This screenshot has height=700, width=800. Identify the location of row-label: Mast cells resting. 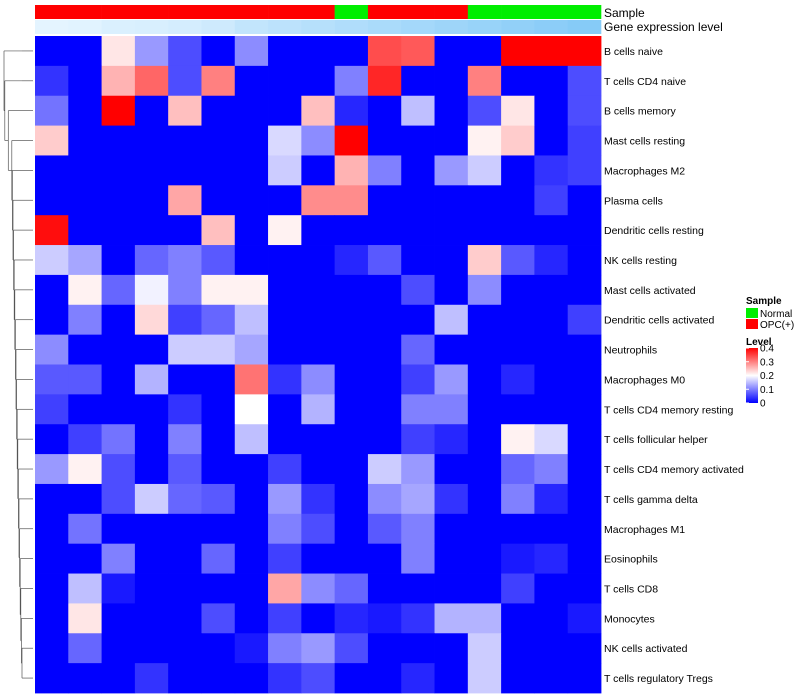
(644, 142).